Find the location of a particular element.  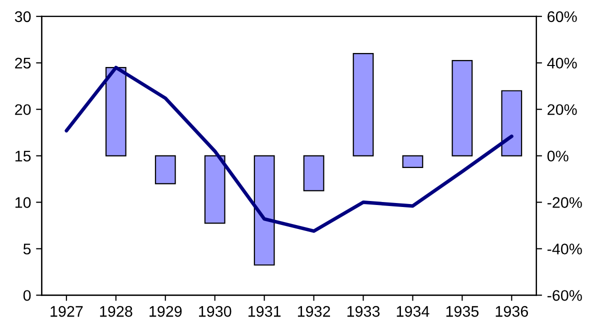

y-tick-label: 5 is located at coordinates (27, 249).